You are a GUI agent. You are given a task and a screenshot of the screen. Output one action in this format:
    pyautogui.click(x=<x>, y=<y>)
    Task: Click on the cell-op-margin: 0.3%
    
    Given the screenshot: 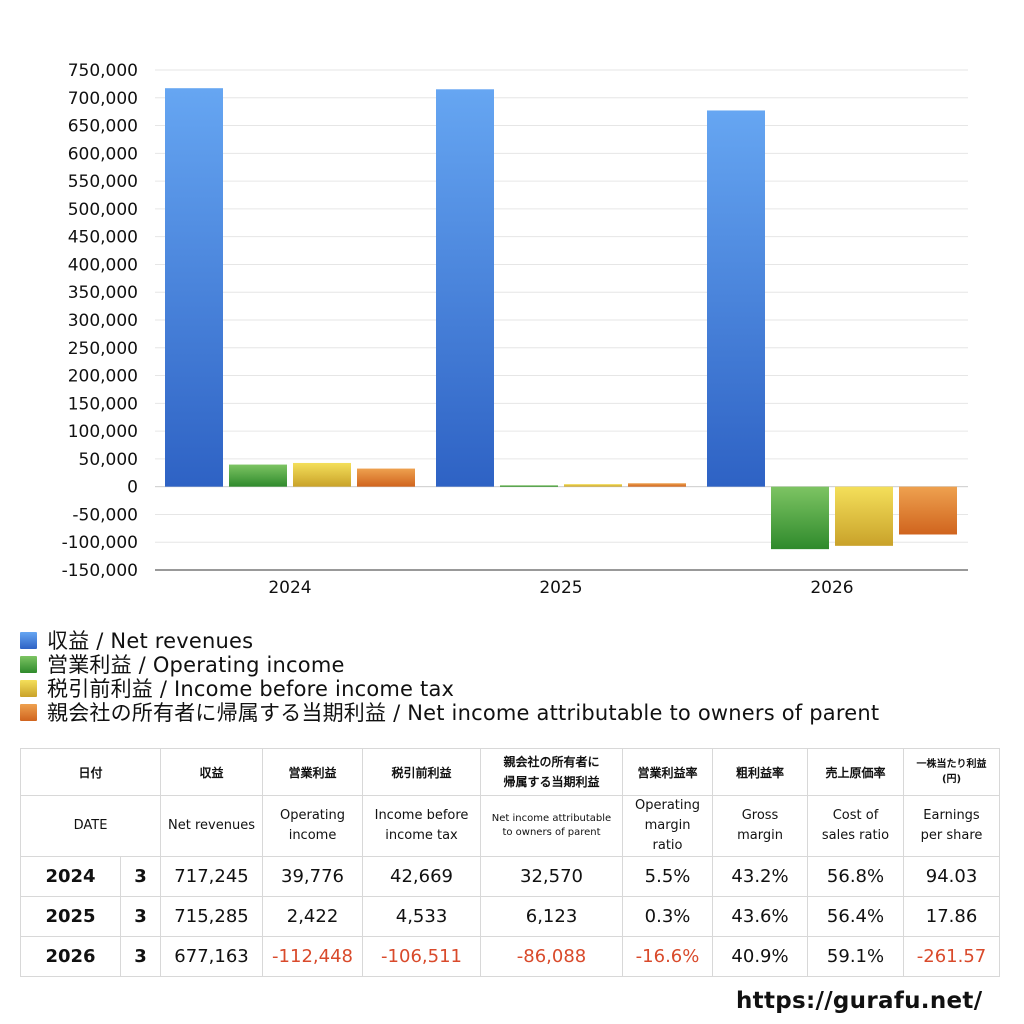 What is the action you would take?
    pyautogui.click(x=668, y=916)
    